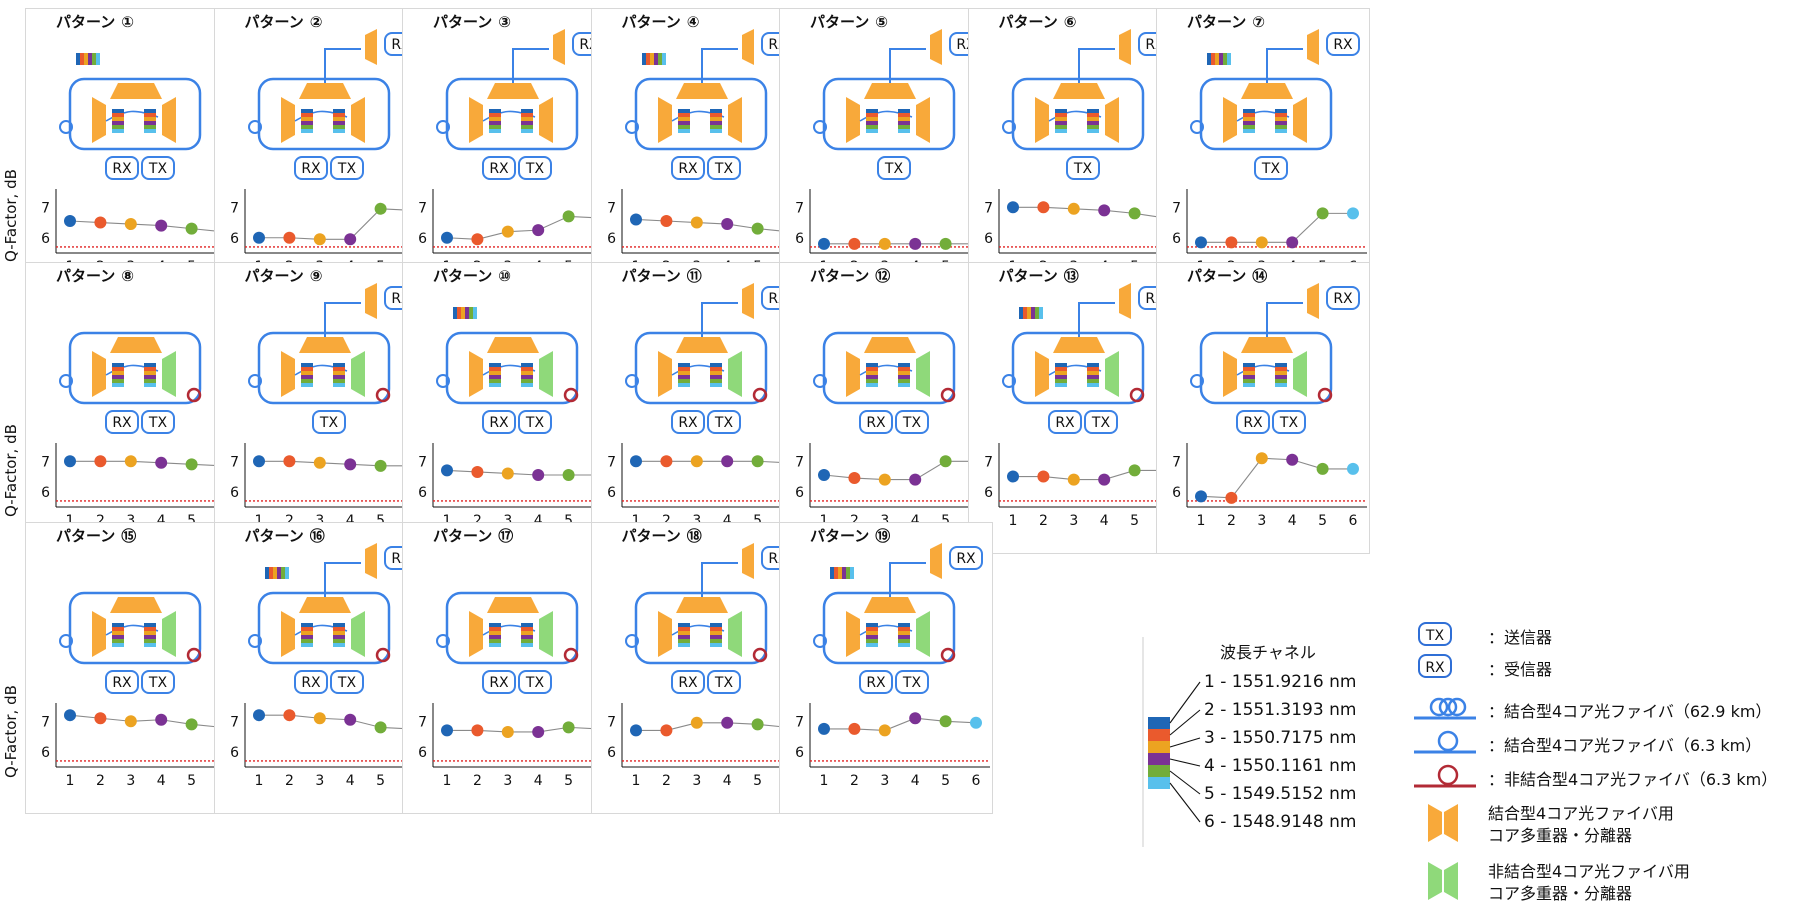  What do you see at coordinates (169, 120) in the screenshot?
I see `right-mux-icon` at bounding box center [169, 120].